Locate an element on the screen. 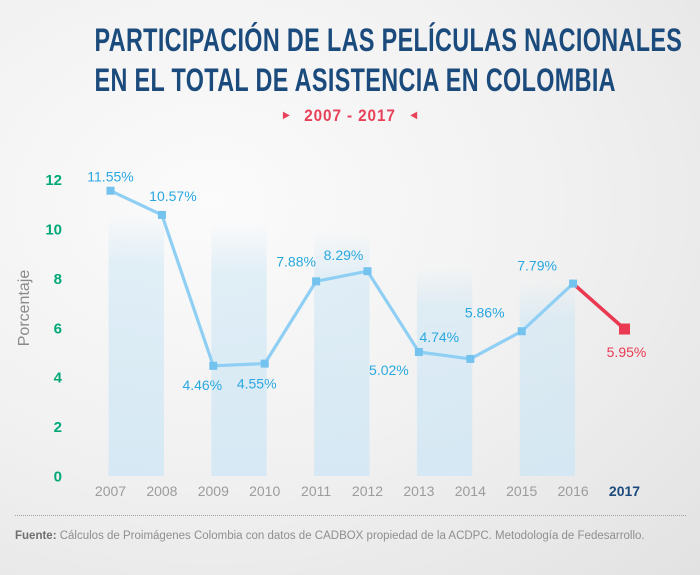  year-label-2008: 2008 is located at coordinates (161, 491).